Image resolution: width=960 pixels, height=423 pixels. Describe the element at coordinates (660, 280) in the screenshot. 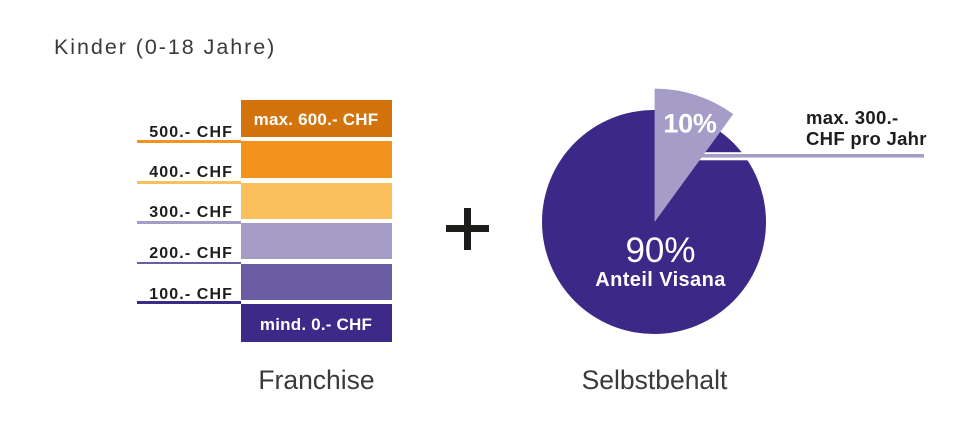

I see `svg-text: Anteil Visana` at that location.